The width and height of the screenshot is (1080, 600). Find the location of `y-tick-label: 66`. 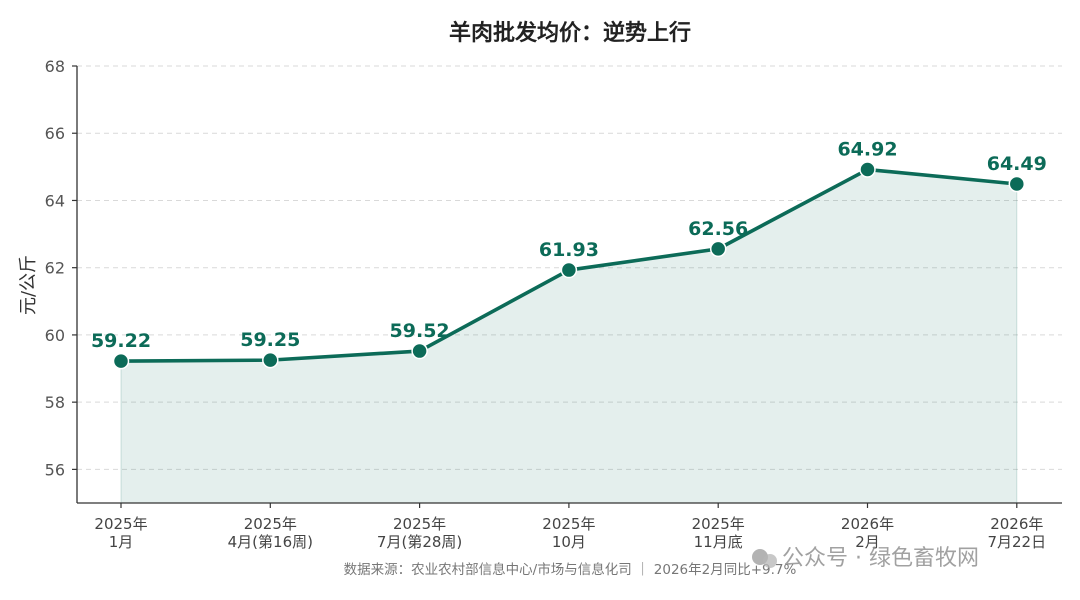

y-tick-label: 66 is located at coordinates (55, 133).